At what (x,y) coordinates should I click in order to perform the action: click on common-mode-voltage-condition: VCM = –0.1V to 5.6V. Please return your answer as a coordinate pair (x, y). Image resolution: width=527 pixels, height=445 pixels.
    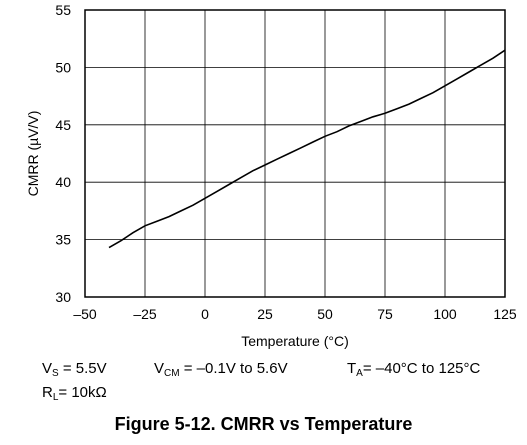
    Looking at the image, I should click on (221, 369).